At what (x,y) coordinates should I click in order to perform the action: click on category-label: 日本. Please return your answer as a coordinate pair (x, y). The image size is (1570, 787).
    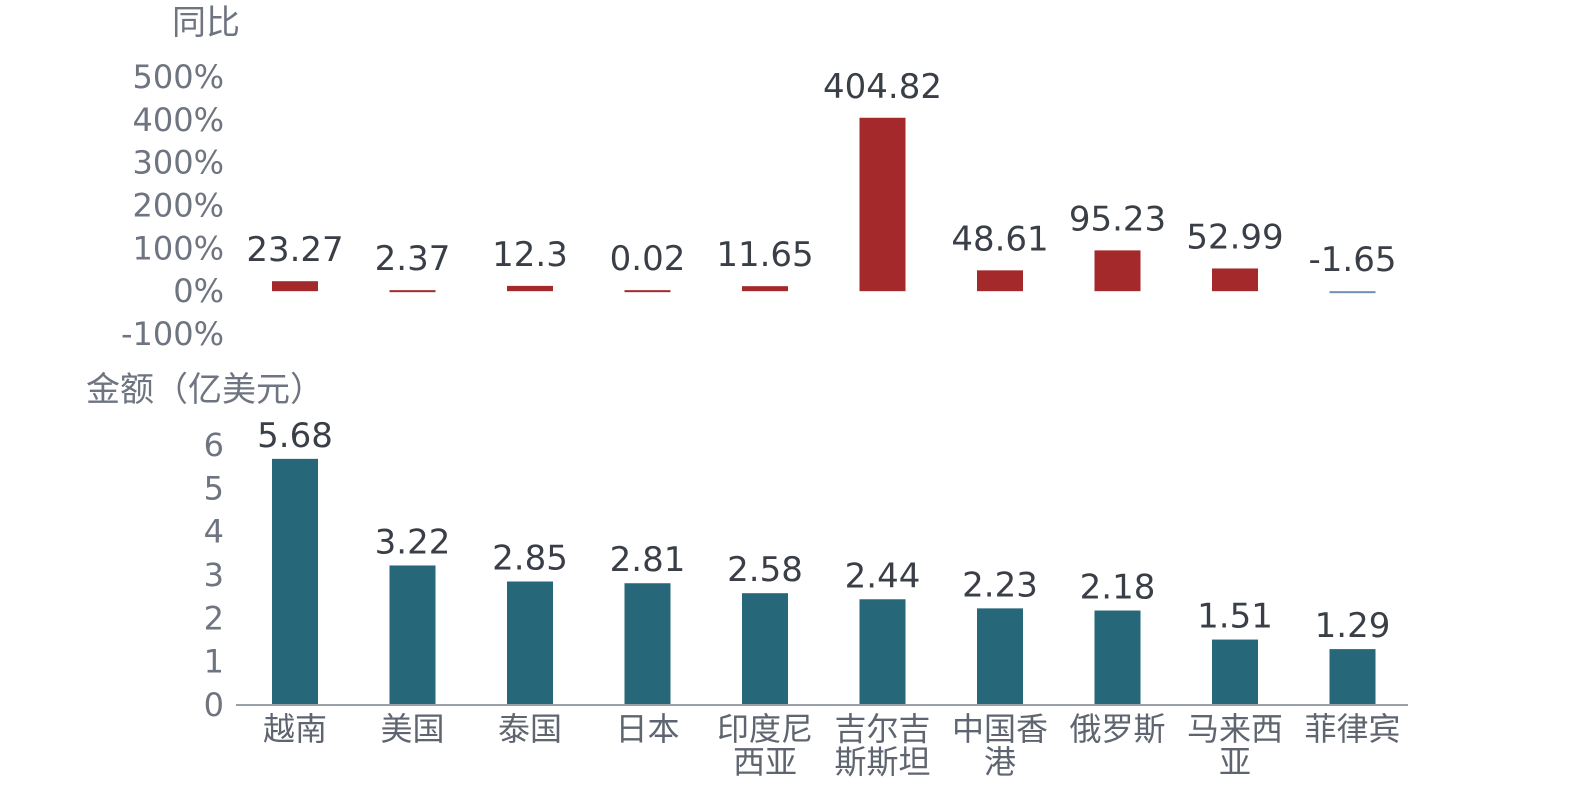
    Looking at the image, I should click on (647, 729).